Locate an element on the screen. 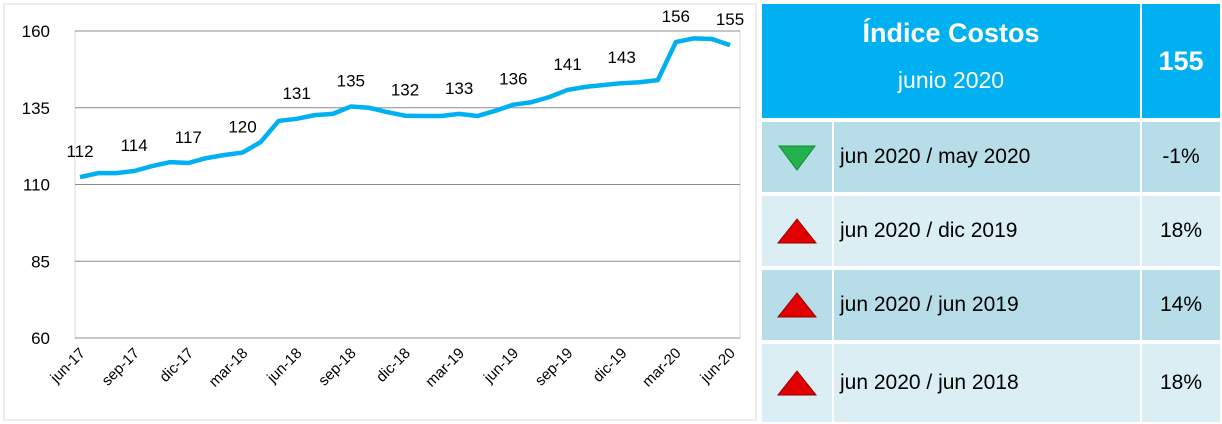  y-tick-label: 110 is located at coordinates (36, 185).